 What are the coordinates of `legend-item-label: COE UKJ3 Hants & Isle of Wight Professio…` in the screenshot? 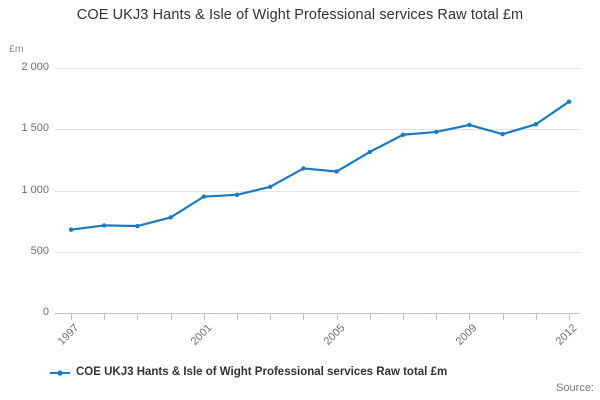 It's located at (262, 372).